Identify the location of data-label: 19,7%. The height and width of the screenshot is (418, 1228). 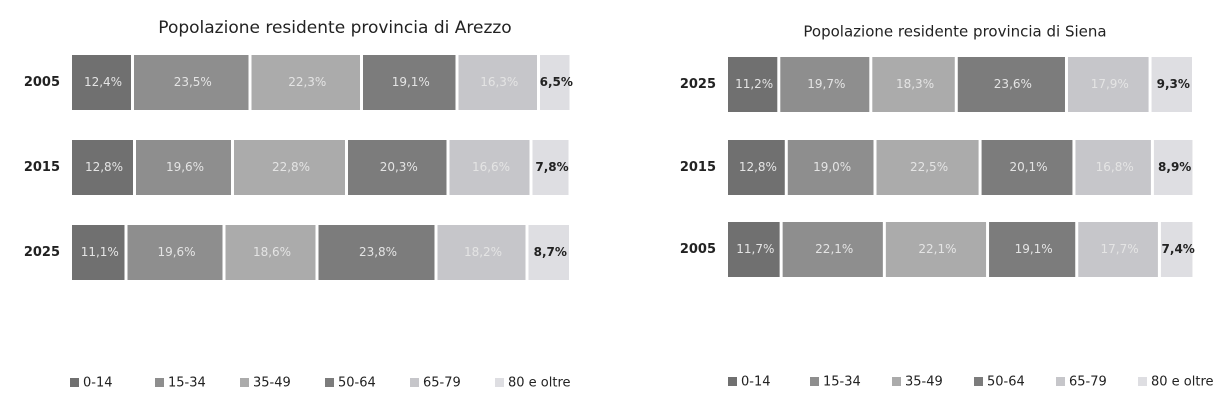
(826, 84).